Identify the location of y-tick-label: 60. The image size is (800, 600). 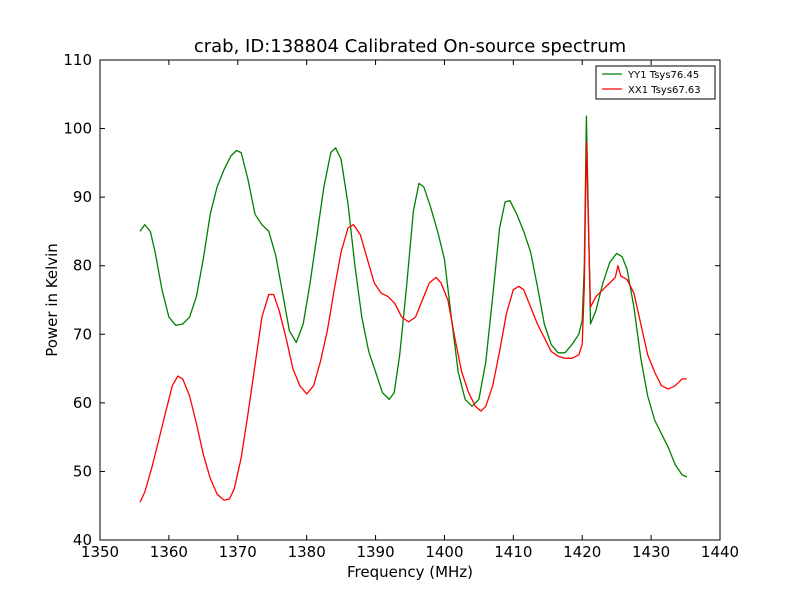
(82, 403).